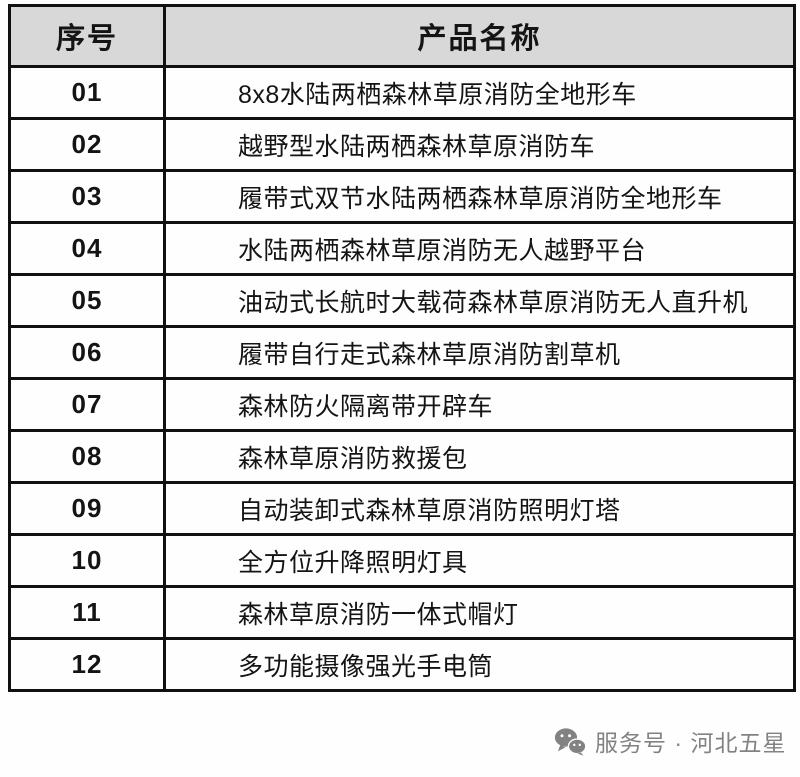 This screenshot has width=800, height=777. I want to click on row-index: 08, so click(87, 456).